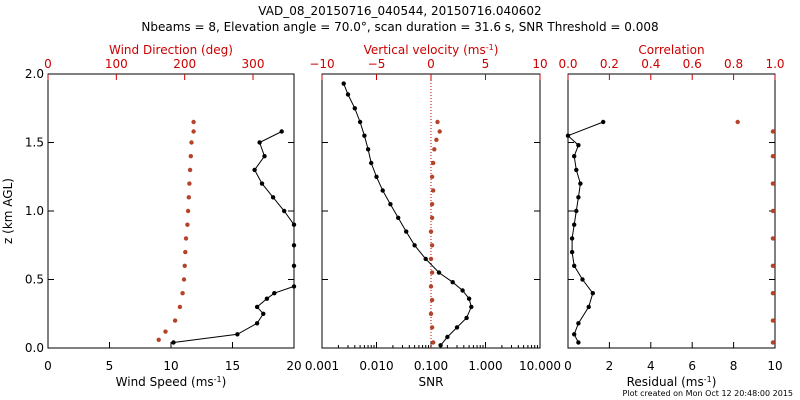 This screenshot has width=800, height=400. Describe the element at coordinates (234, 237) in the screenshot. I see `series-wind-speed` at that location.